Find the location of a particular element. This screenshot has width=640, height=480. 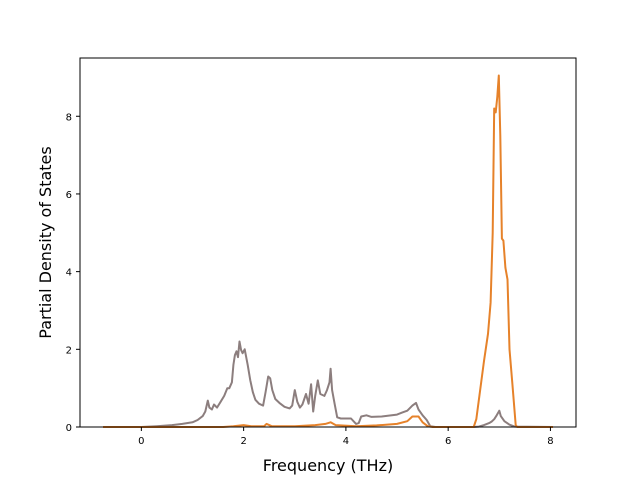

y-tick-label: 6 is located at coordinates (69, 195).